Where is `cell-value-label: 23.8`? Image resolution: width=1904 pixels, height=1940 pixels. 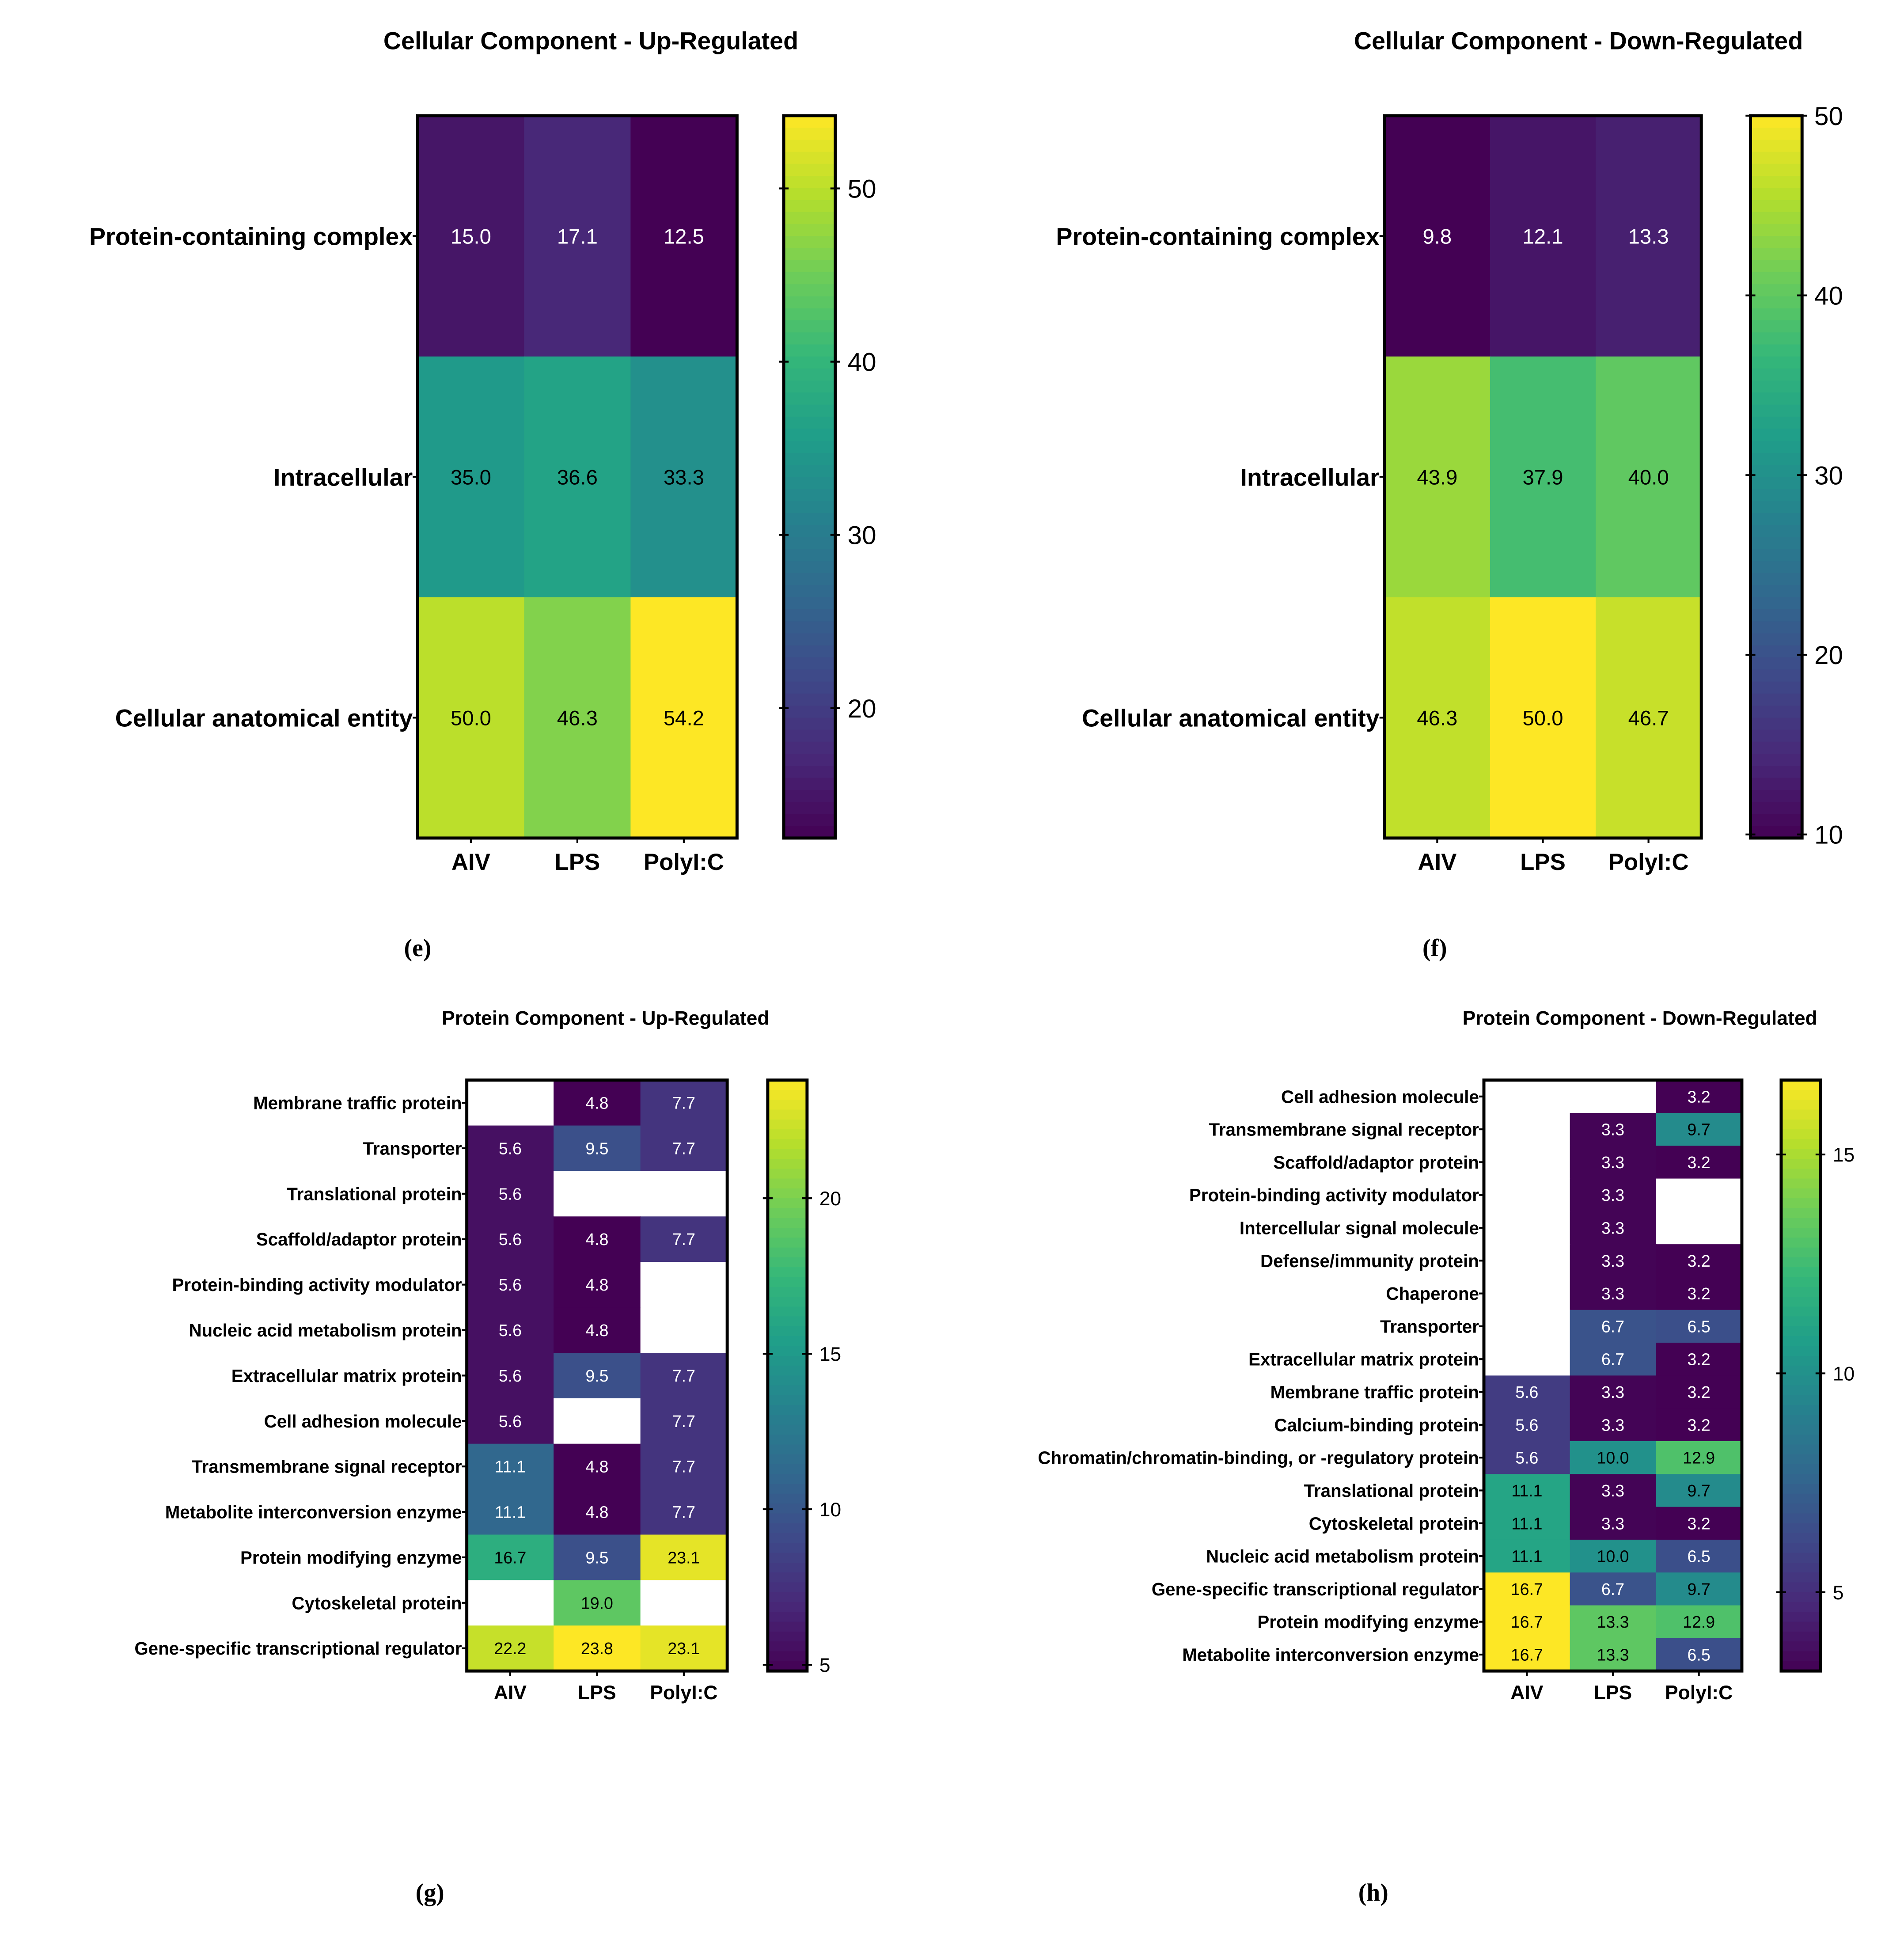
cell-value-label: 23.8 is located at coordinates (597, 1648).